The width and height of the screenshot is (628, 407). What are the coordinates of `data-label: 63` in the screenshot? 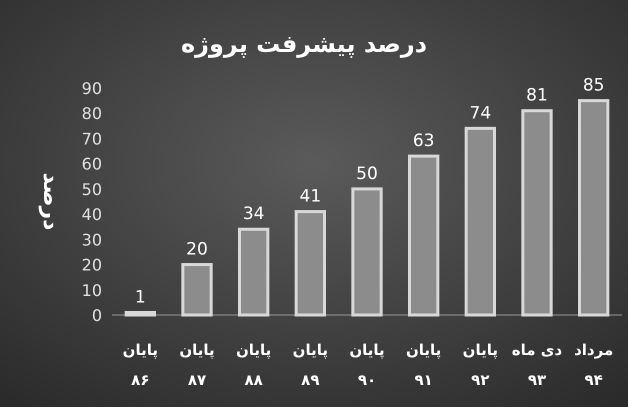 It's located at (423, 141).